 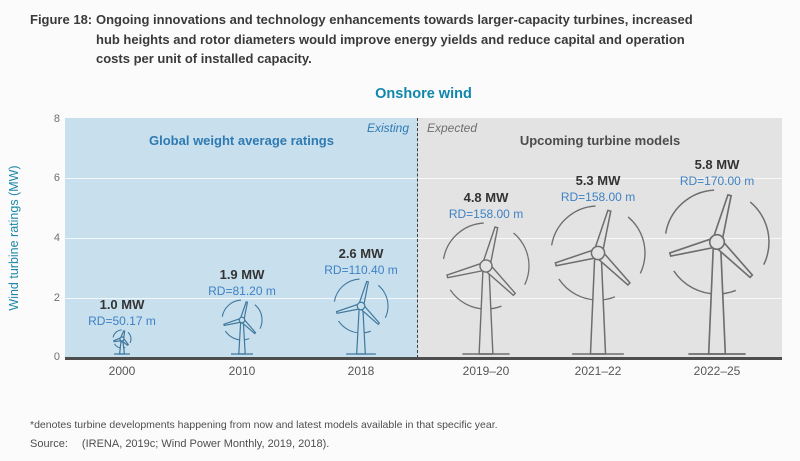 I want to click on wind-turbine-icon-2021–22, so click(x=598, y=280).